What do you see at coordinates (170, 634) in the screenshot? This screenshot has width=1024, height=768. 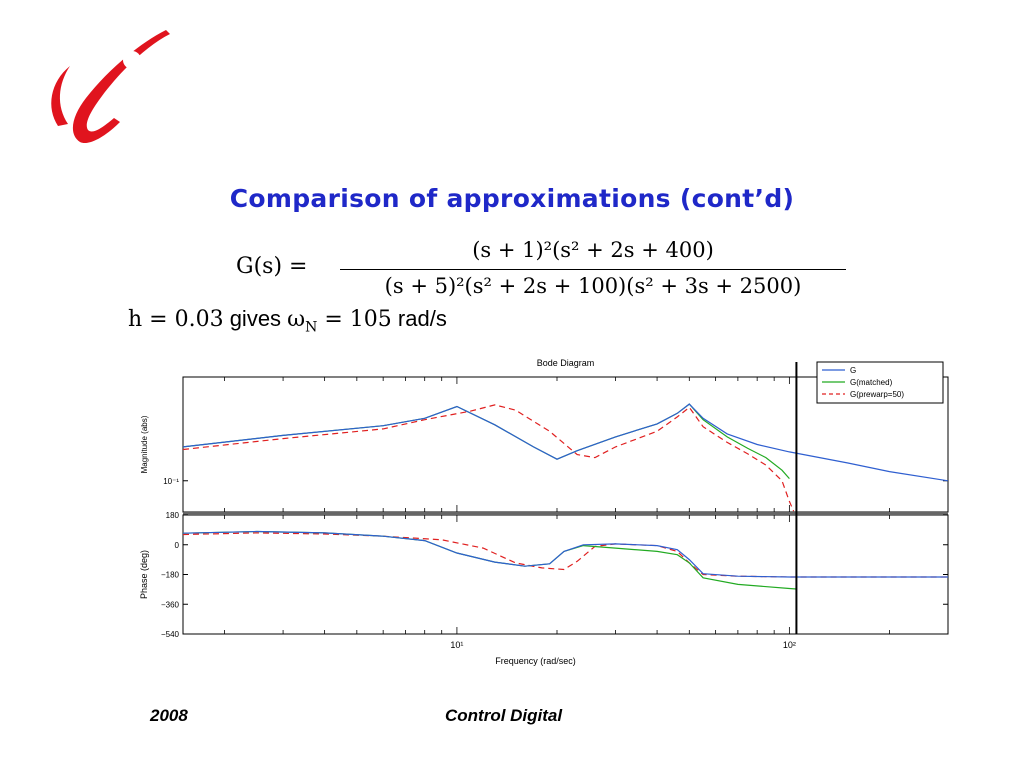 I see `phase-y-tick-label: −540` at bounding box center [170, 634].